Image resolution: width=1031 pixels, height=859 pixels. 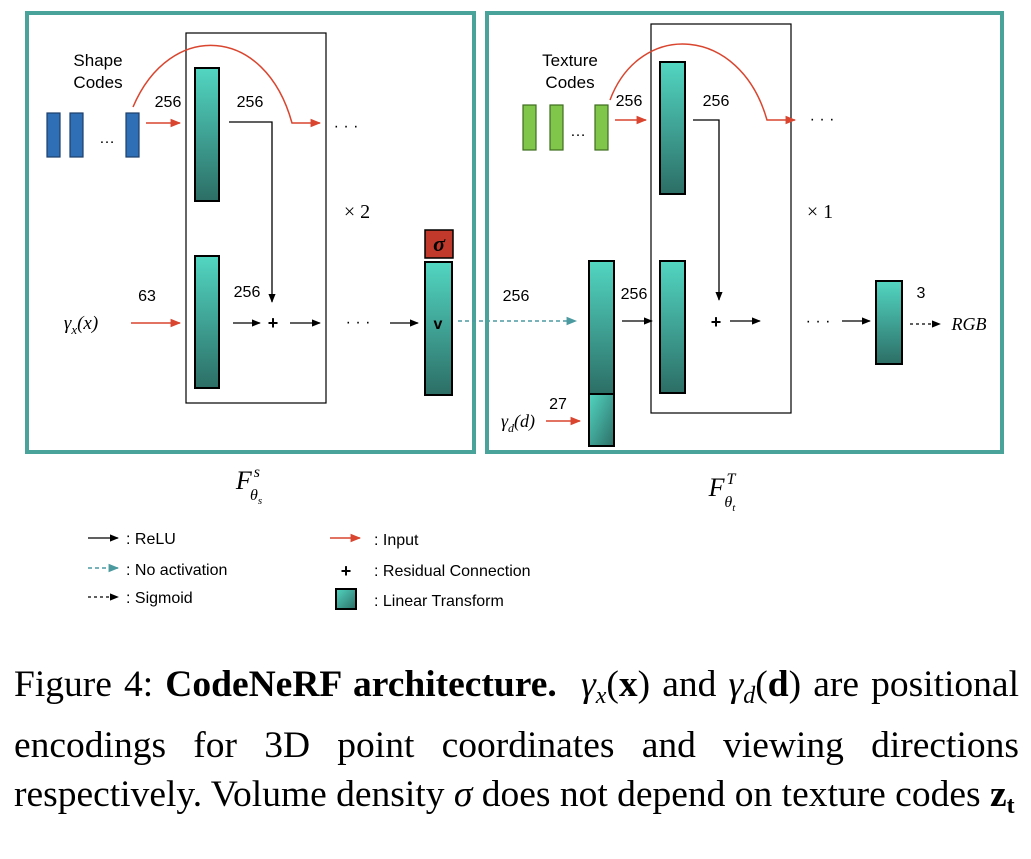 I want to click on legend-sigmoid: : Sigmoid, so click(x=159, y=598).